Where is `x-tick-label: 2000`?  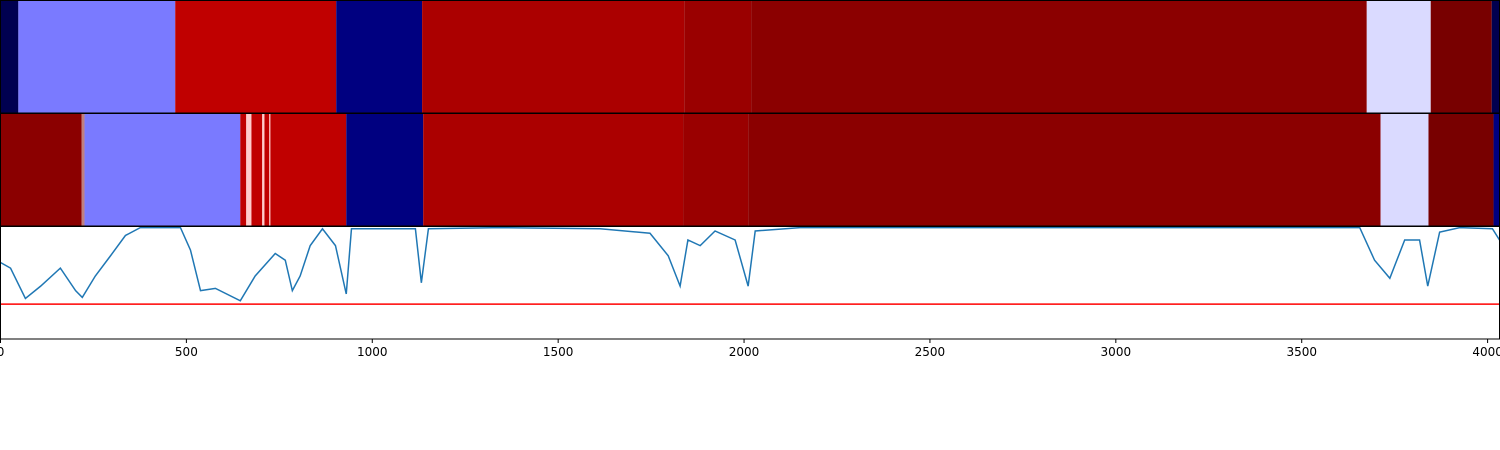 x-tick-label: 2000 is located at coordinates (744, 352).